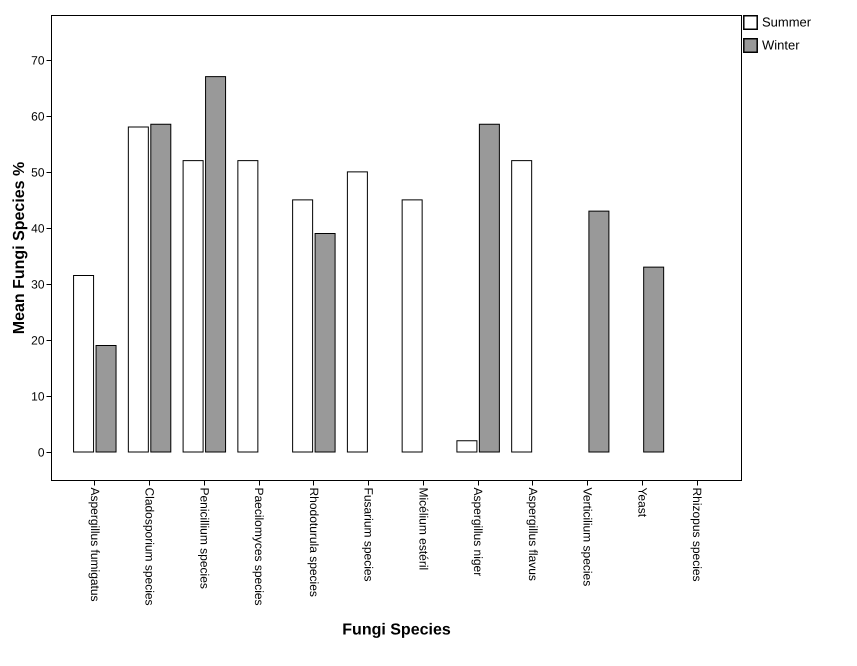  Describe the element at coordinates (19, 248) in the screenshot. I see `y-axis-title: Mean Fungi Species %` at that location.